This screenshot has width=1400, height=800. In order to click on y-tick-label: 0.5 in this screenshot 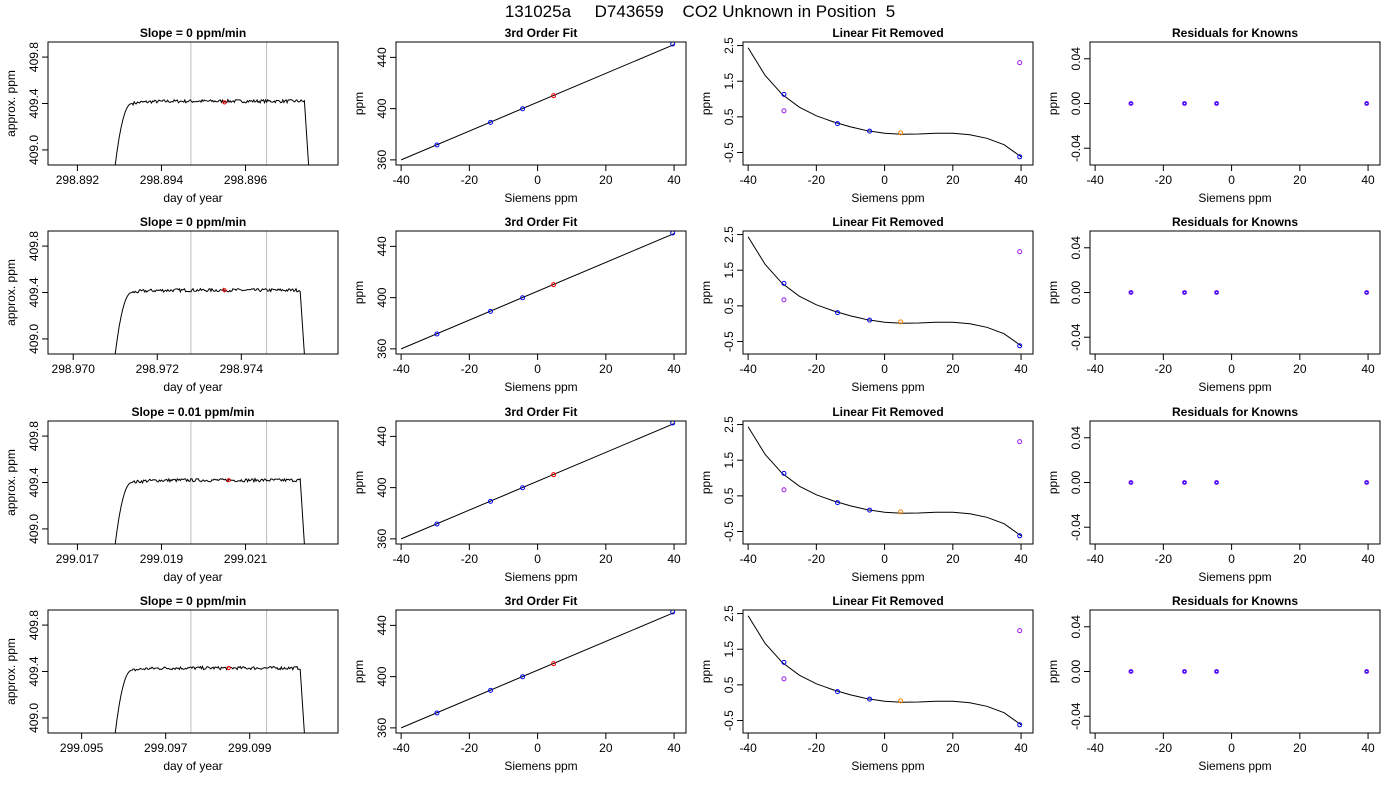, I will do `click(729, 495)`.